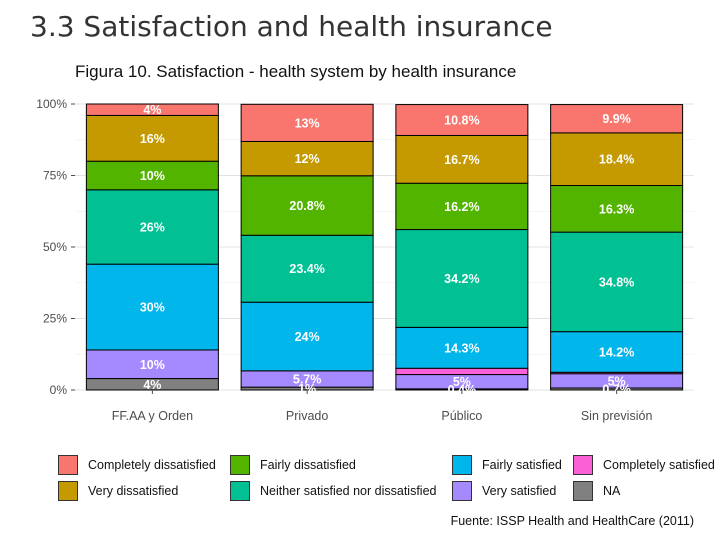  I want to click on data-label: 26%, so click(152, 227).